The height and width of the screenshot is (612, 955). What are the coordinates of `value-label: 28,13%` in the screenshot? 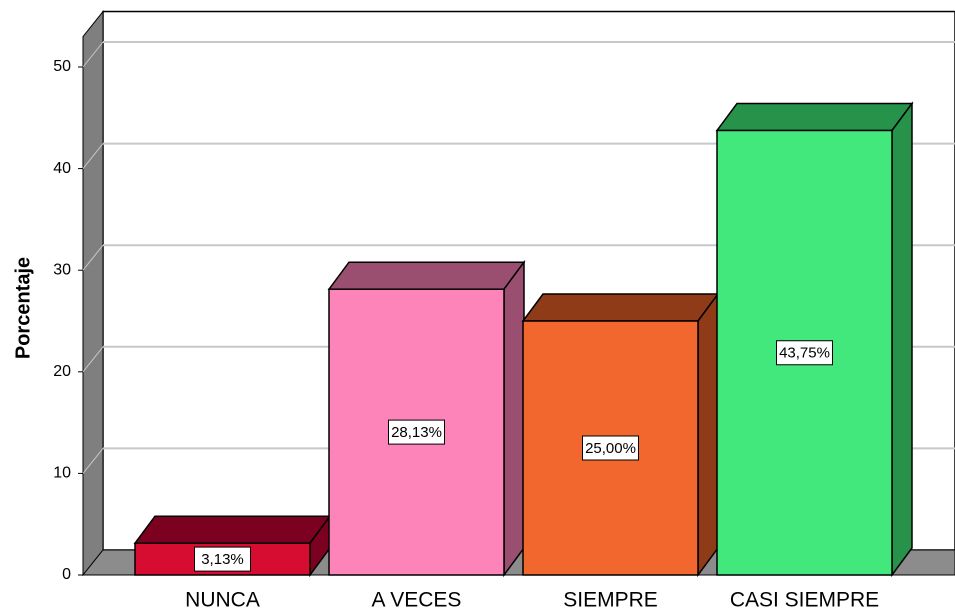 It's located at (416, 432).